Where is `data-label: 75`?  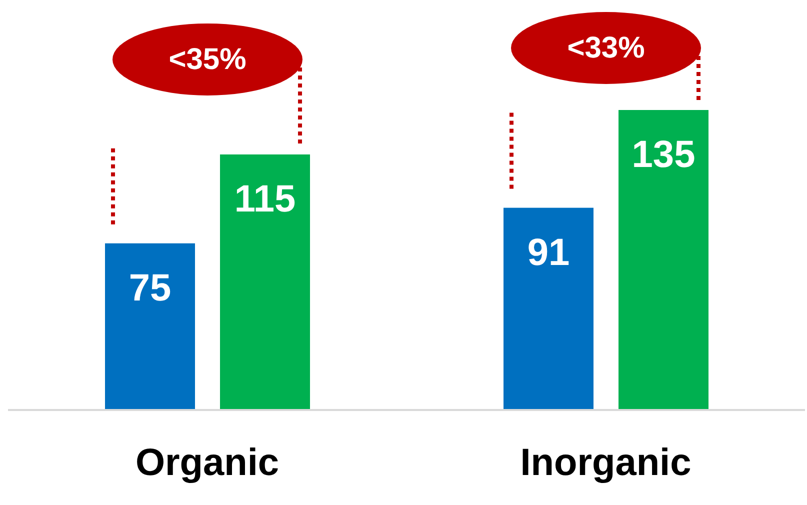
data-label: 75 is located at coordinates (150, 288).